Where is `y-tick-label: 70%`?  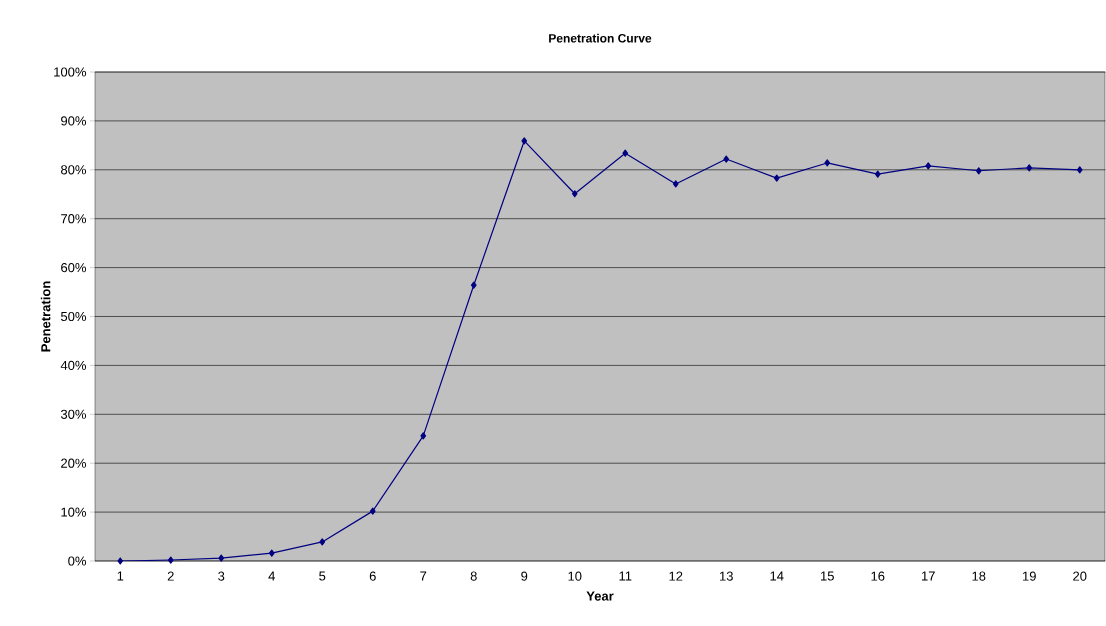
y-tick-label: 70% is located at coordinates (74, 219).